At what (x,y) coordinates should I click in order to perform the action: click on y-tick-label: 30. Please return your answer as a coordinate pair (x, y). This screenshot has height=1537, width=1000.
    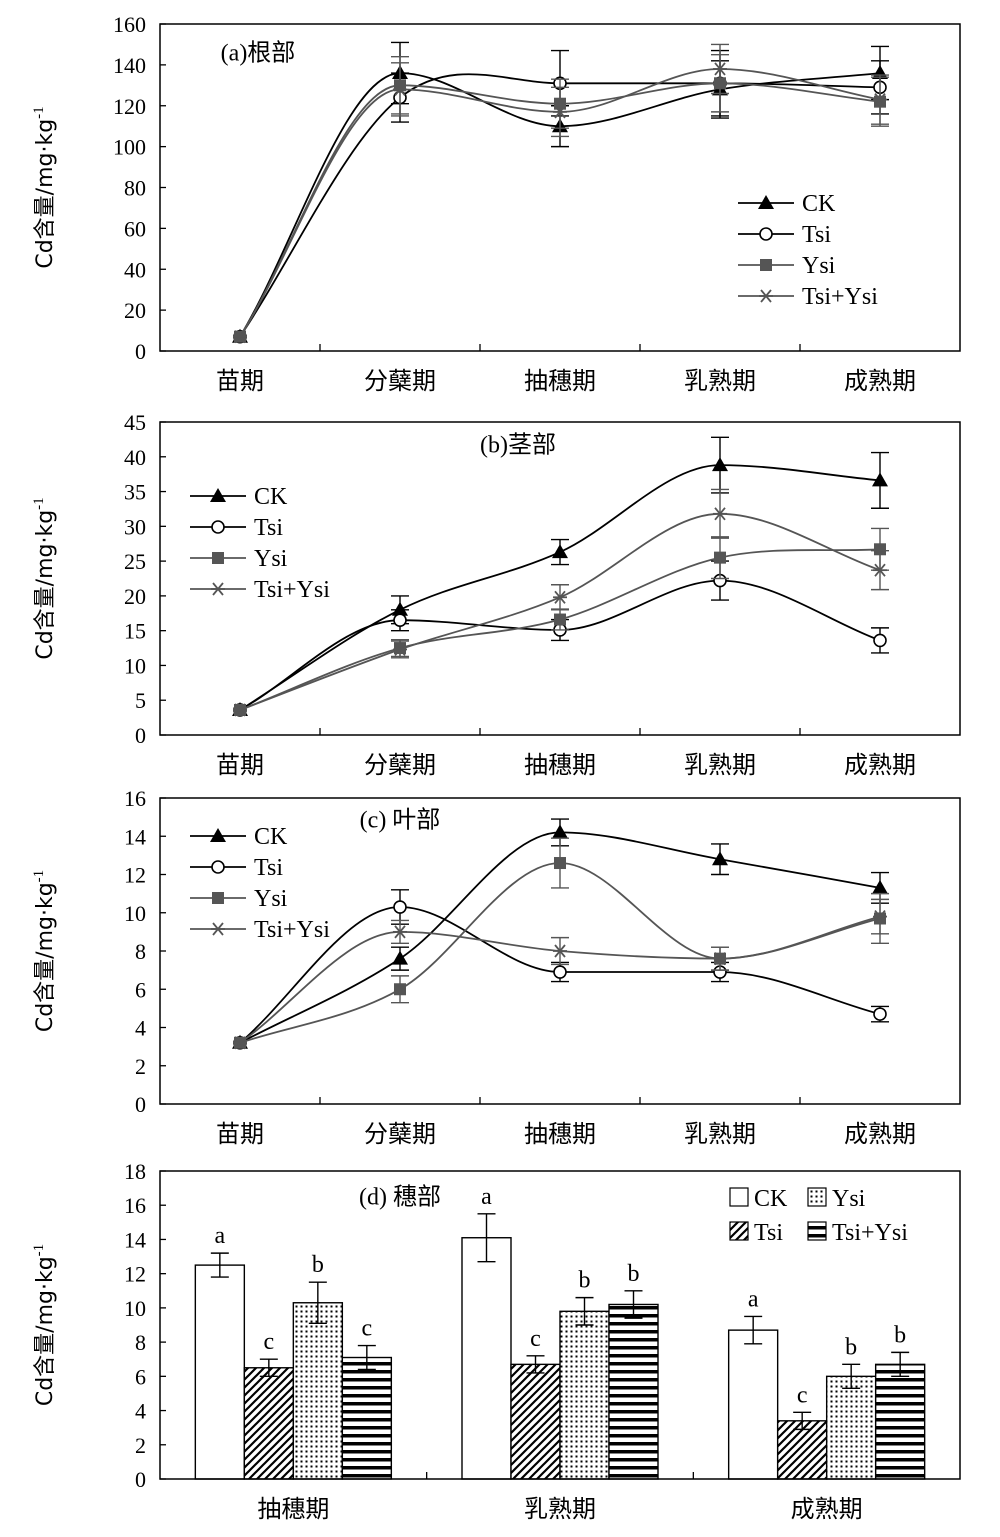
    Looking at the image, I should click on (135, 526).